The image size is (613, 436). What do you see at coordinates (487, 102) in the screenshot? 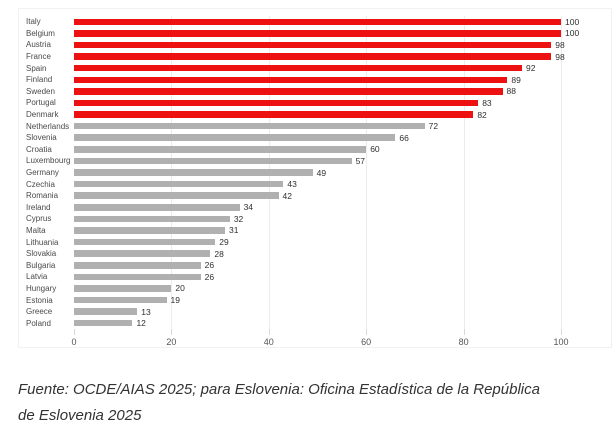
I see `bar-value-label: 83` at bounding box center [487, 102].